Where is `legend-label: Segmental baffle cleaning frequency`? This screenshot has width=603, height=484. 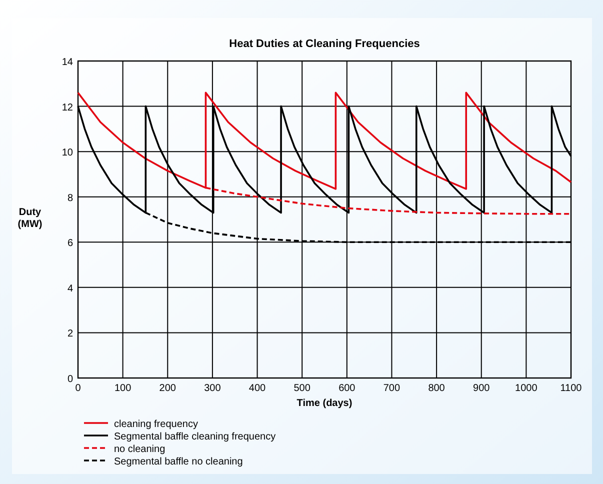 legend-label: Segmental baffle cleaning frequency is located at coordinates (195, 437).